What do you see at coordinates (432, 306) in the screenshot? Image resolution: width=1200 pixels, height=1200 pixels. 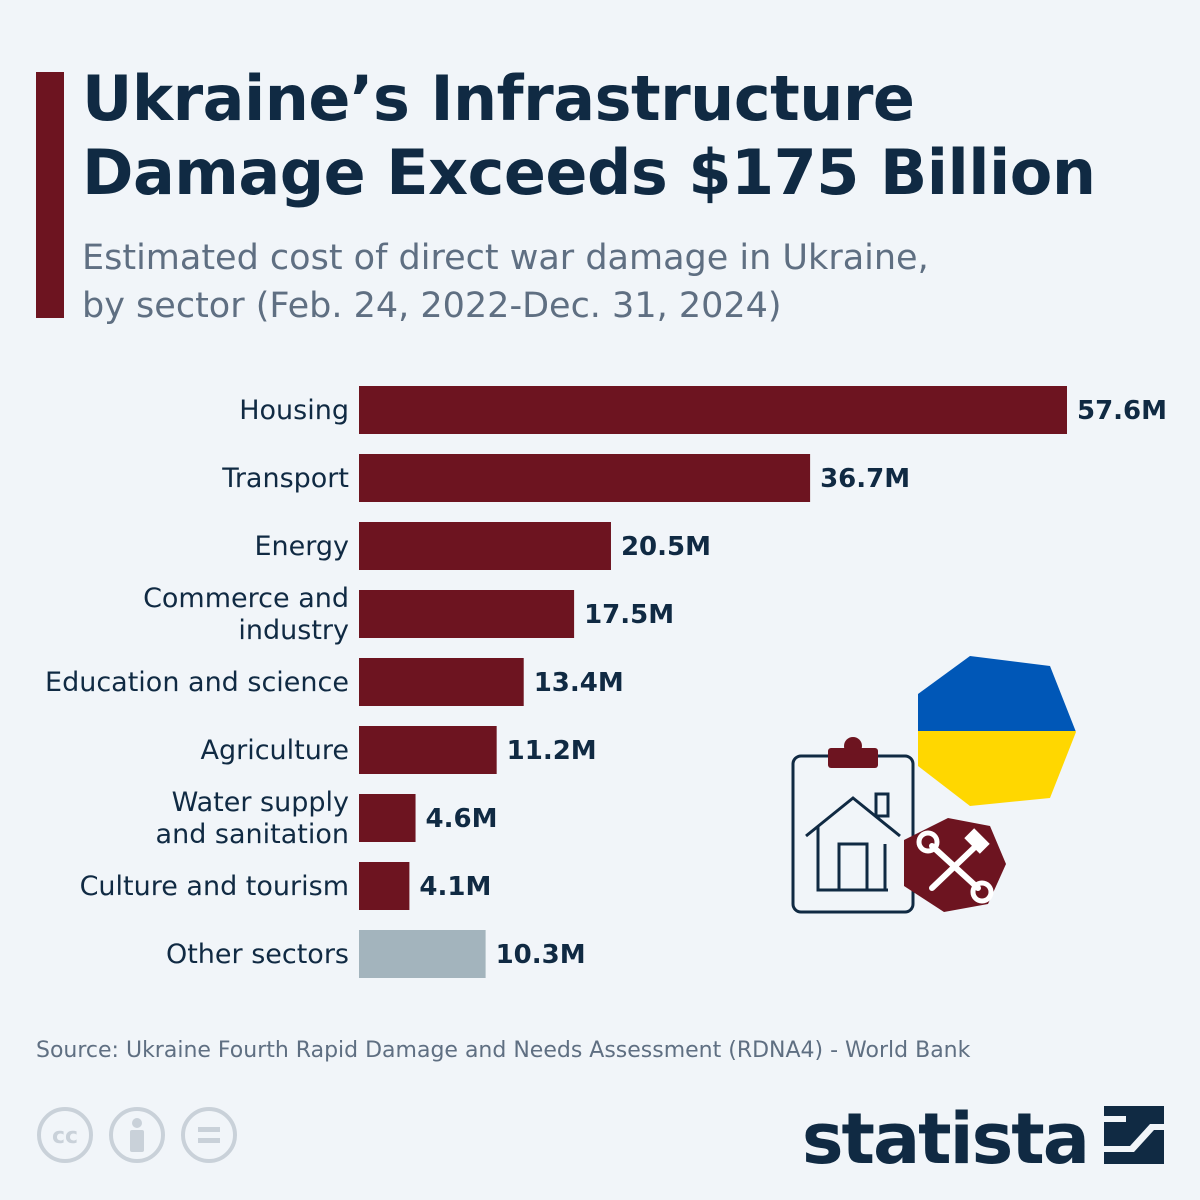 I see `subtitle-line-2: by sector (Feb. 24, 2022-Dec. 31, 2024)` at bounding box center [432, 306].